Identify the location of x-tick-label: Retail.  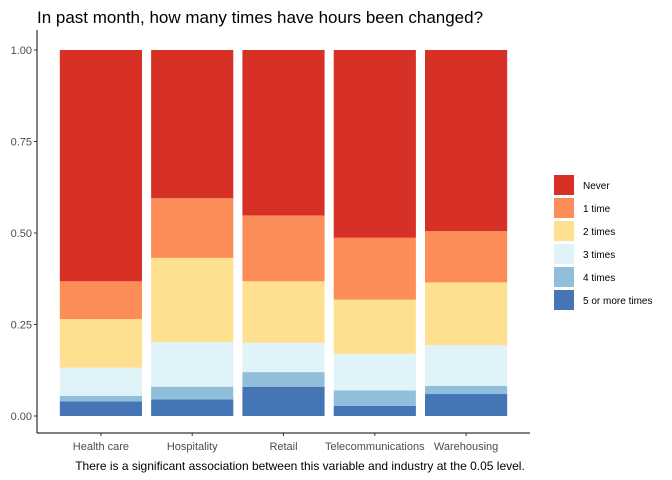
(283, 447).